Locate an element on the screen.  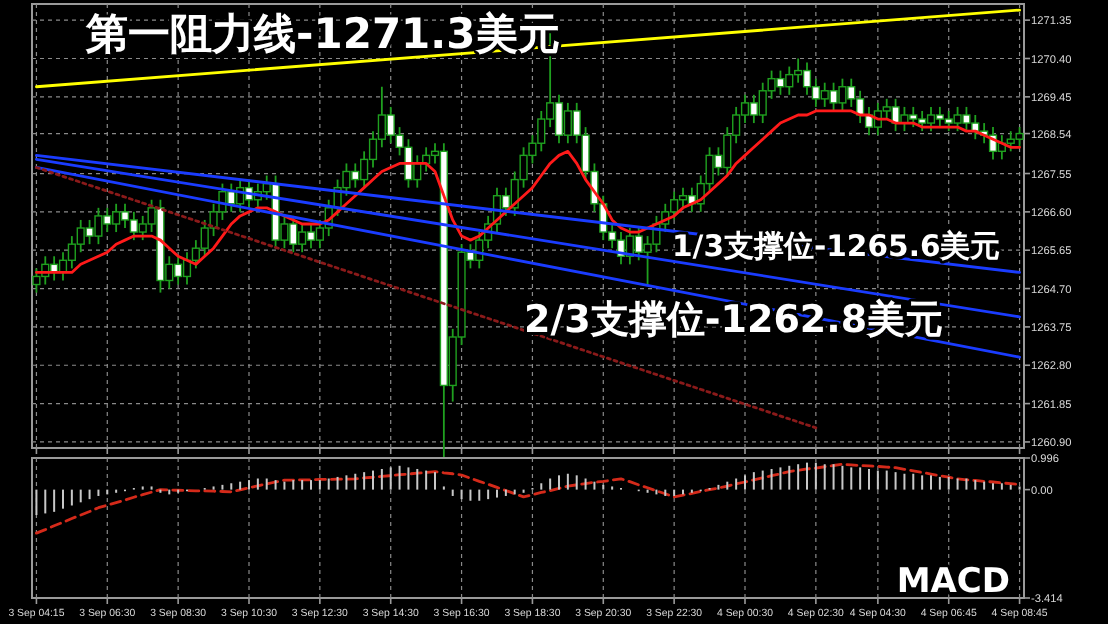
annotation: MACD is located at coordinates (953, 582).